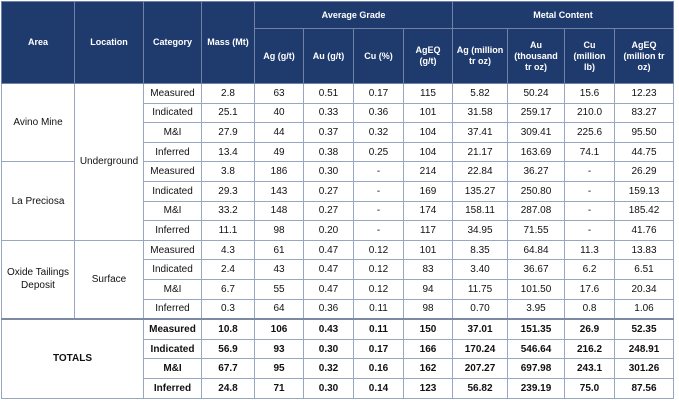  Describe the element at coordinates (353, 15) in the screenshot. I see `header-group: Average Grade` at that location.